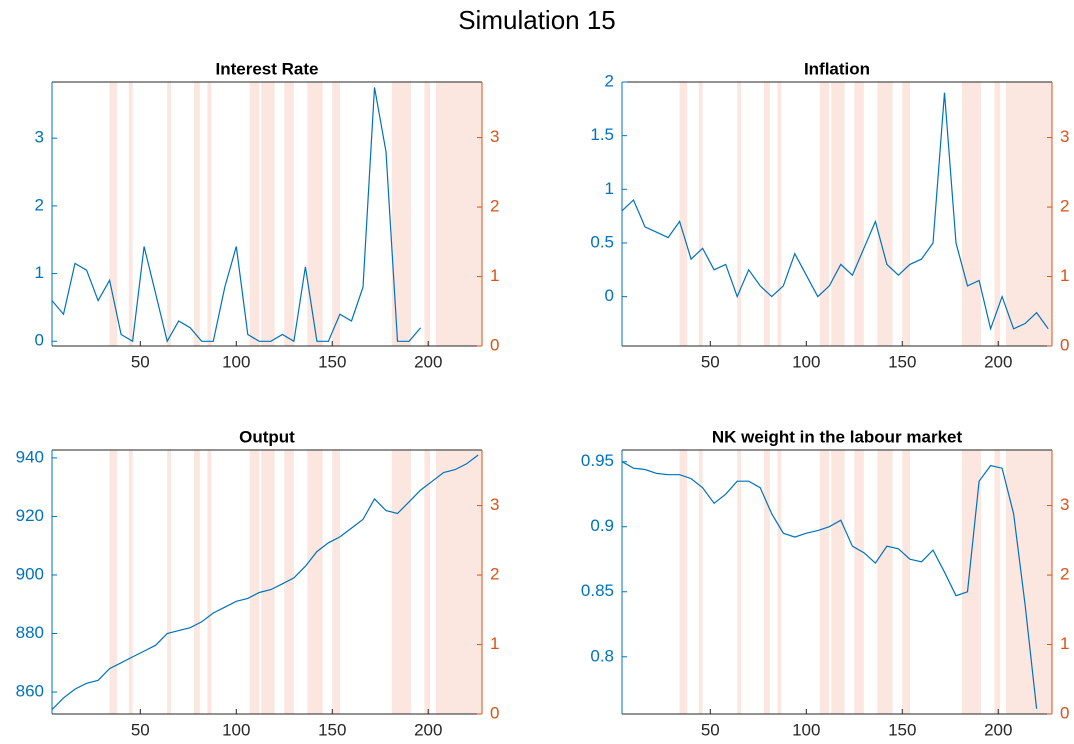 Image resolution: width=1074 pixels, height=744 pixels. What do you see at coordinates (597, 590) in the screenshot?
I see `y-tick-label: 0.85` at bounding box center [597, 590].